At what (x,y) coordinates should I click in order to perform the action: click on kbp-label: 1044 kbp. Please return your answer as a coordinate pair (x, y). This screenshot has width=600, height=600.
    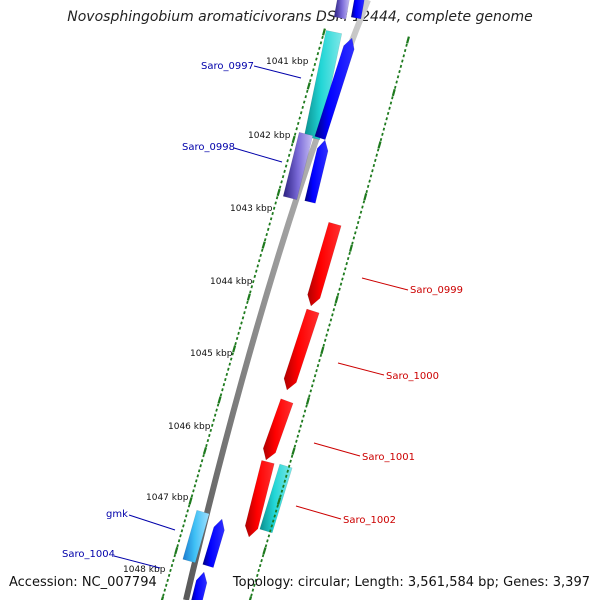
    Looking at the image, I should click on (231, 282).